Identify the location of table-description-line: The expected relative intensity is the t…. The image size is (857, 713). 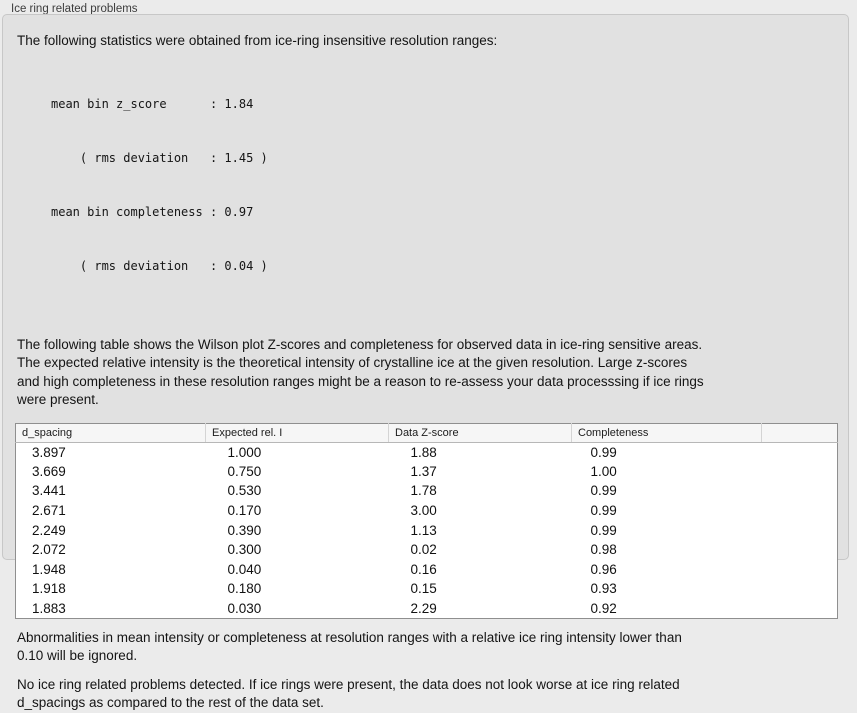
(352, 362).